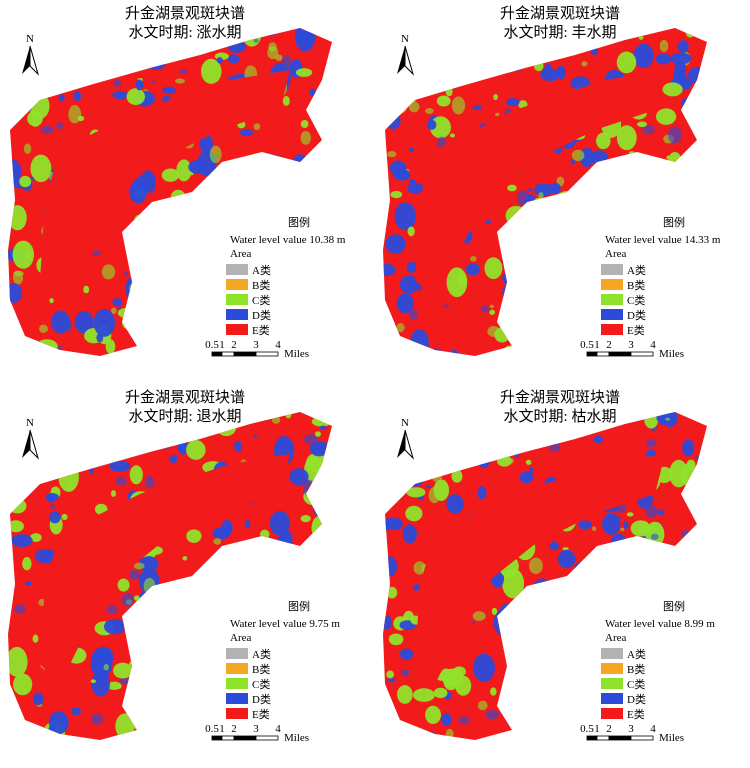 The width and height of the screenshot is (750, 768). I want to click on legend-label: A类, so click(636, 654).